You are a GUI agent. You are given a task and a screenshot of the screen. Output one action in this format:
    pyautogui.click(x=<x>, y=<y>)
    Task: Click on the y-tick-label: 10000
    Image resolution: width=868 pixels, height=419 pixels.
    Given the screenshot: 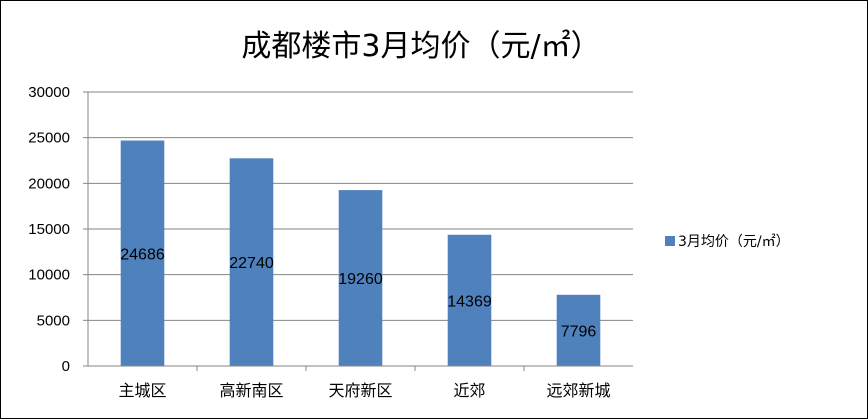 What is the action you would take?
    pyautogui.click(x=49, y=275)
    